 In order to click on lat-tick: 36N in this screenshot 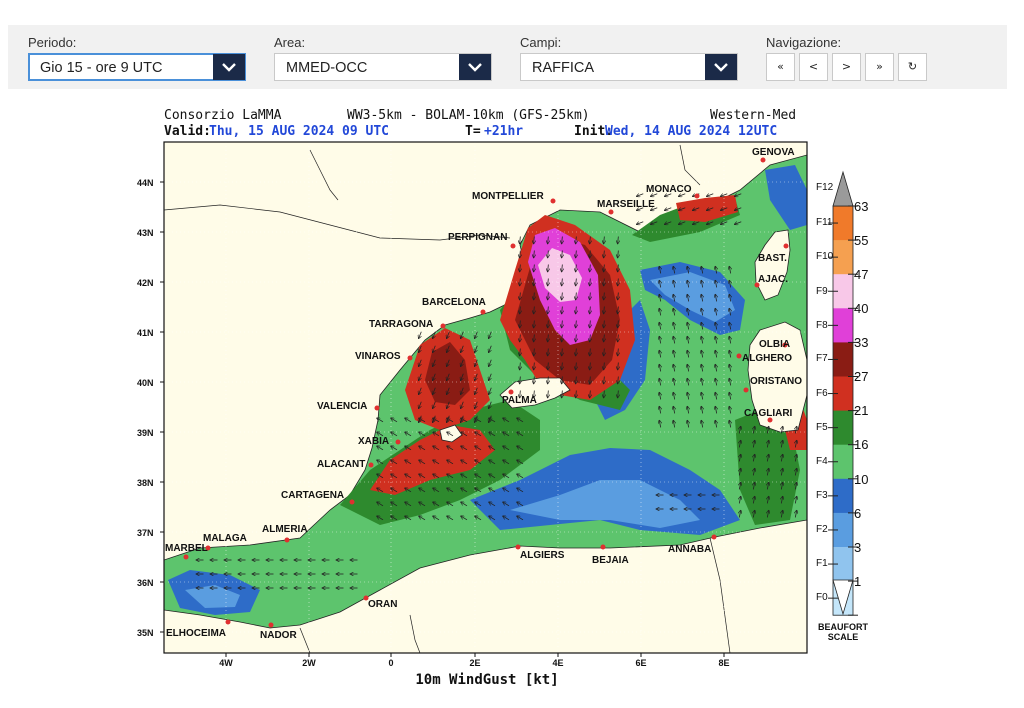, I will do `click(145, 583)`.